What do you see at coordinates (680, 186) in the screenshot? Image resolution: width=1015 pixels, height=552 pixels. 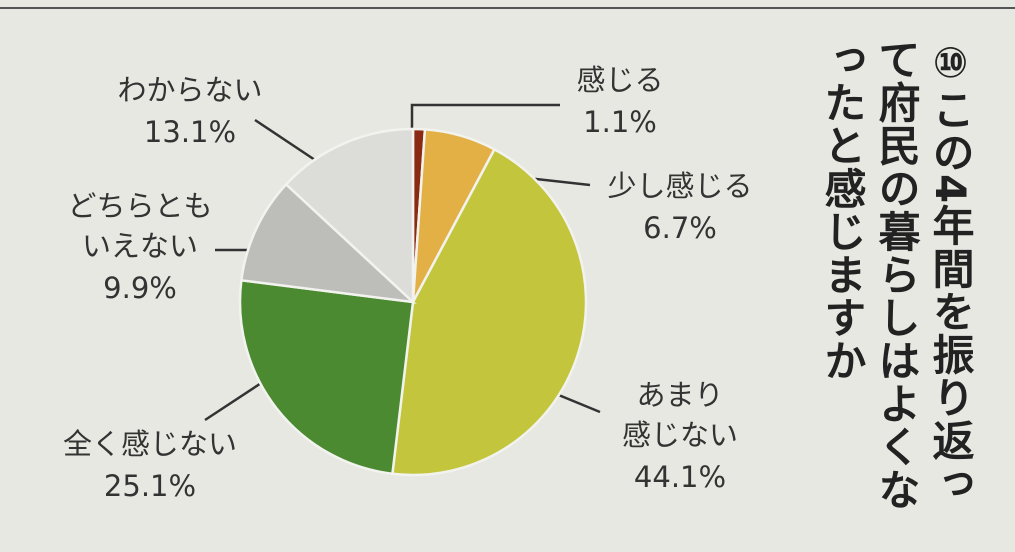 I see `category-label: 少し感じる` at bounding box center [680, 186].